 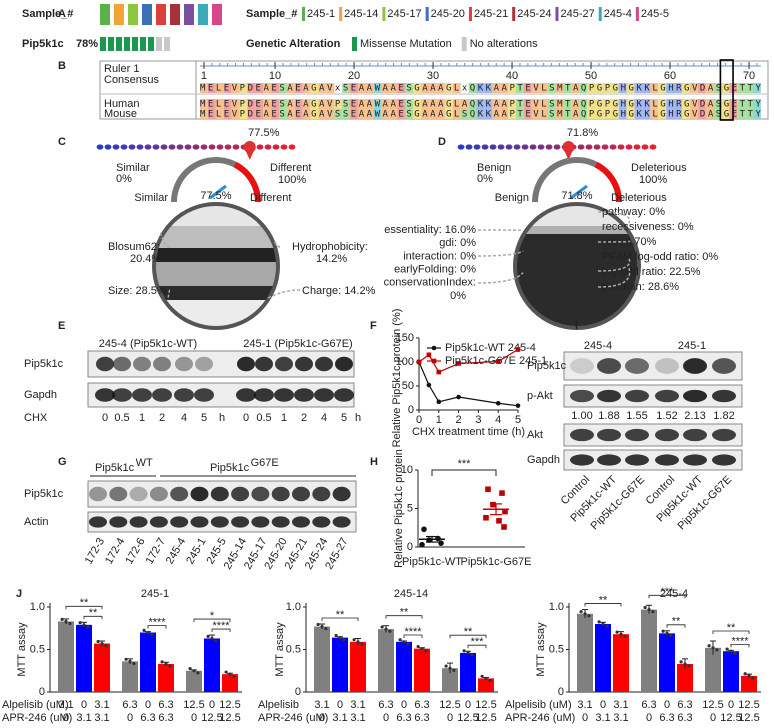 What do you see at coordinates (275, 76) in the screenshot?
I see `ruler-label: 10` at bounding box center [275, 76].